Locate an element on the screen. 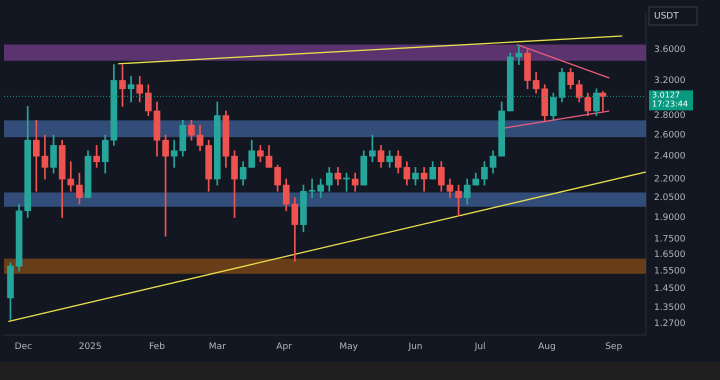 The width and height of the screenshot is (720, 380). text: USDT is located at coordinates (667, 16).